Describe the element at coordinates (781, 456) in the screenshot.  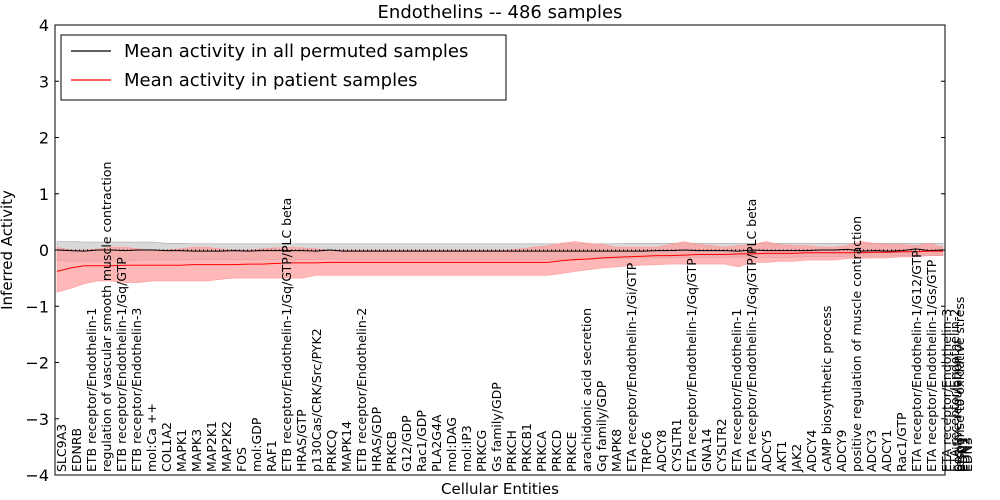
I see `x-tick-label: AKT1` at that location.